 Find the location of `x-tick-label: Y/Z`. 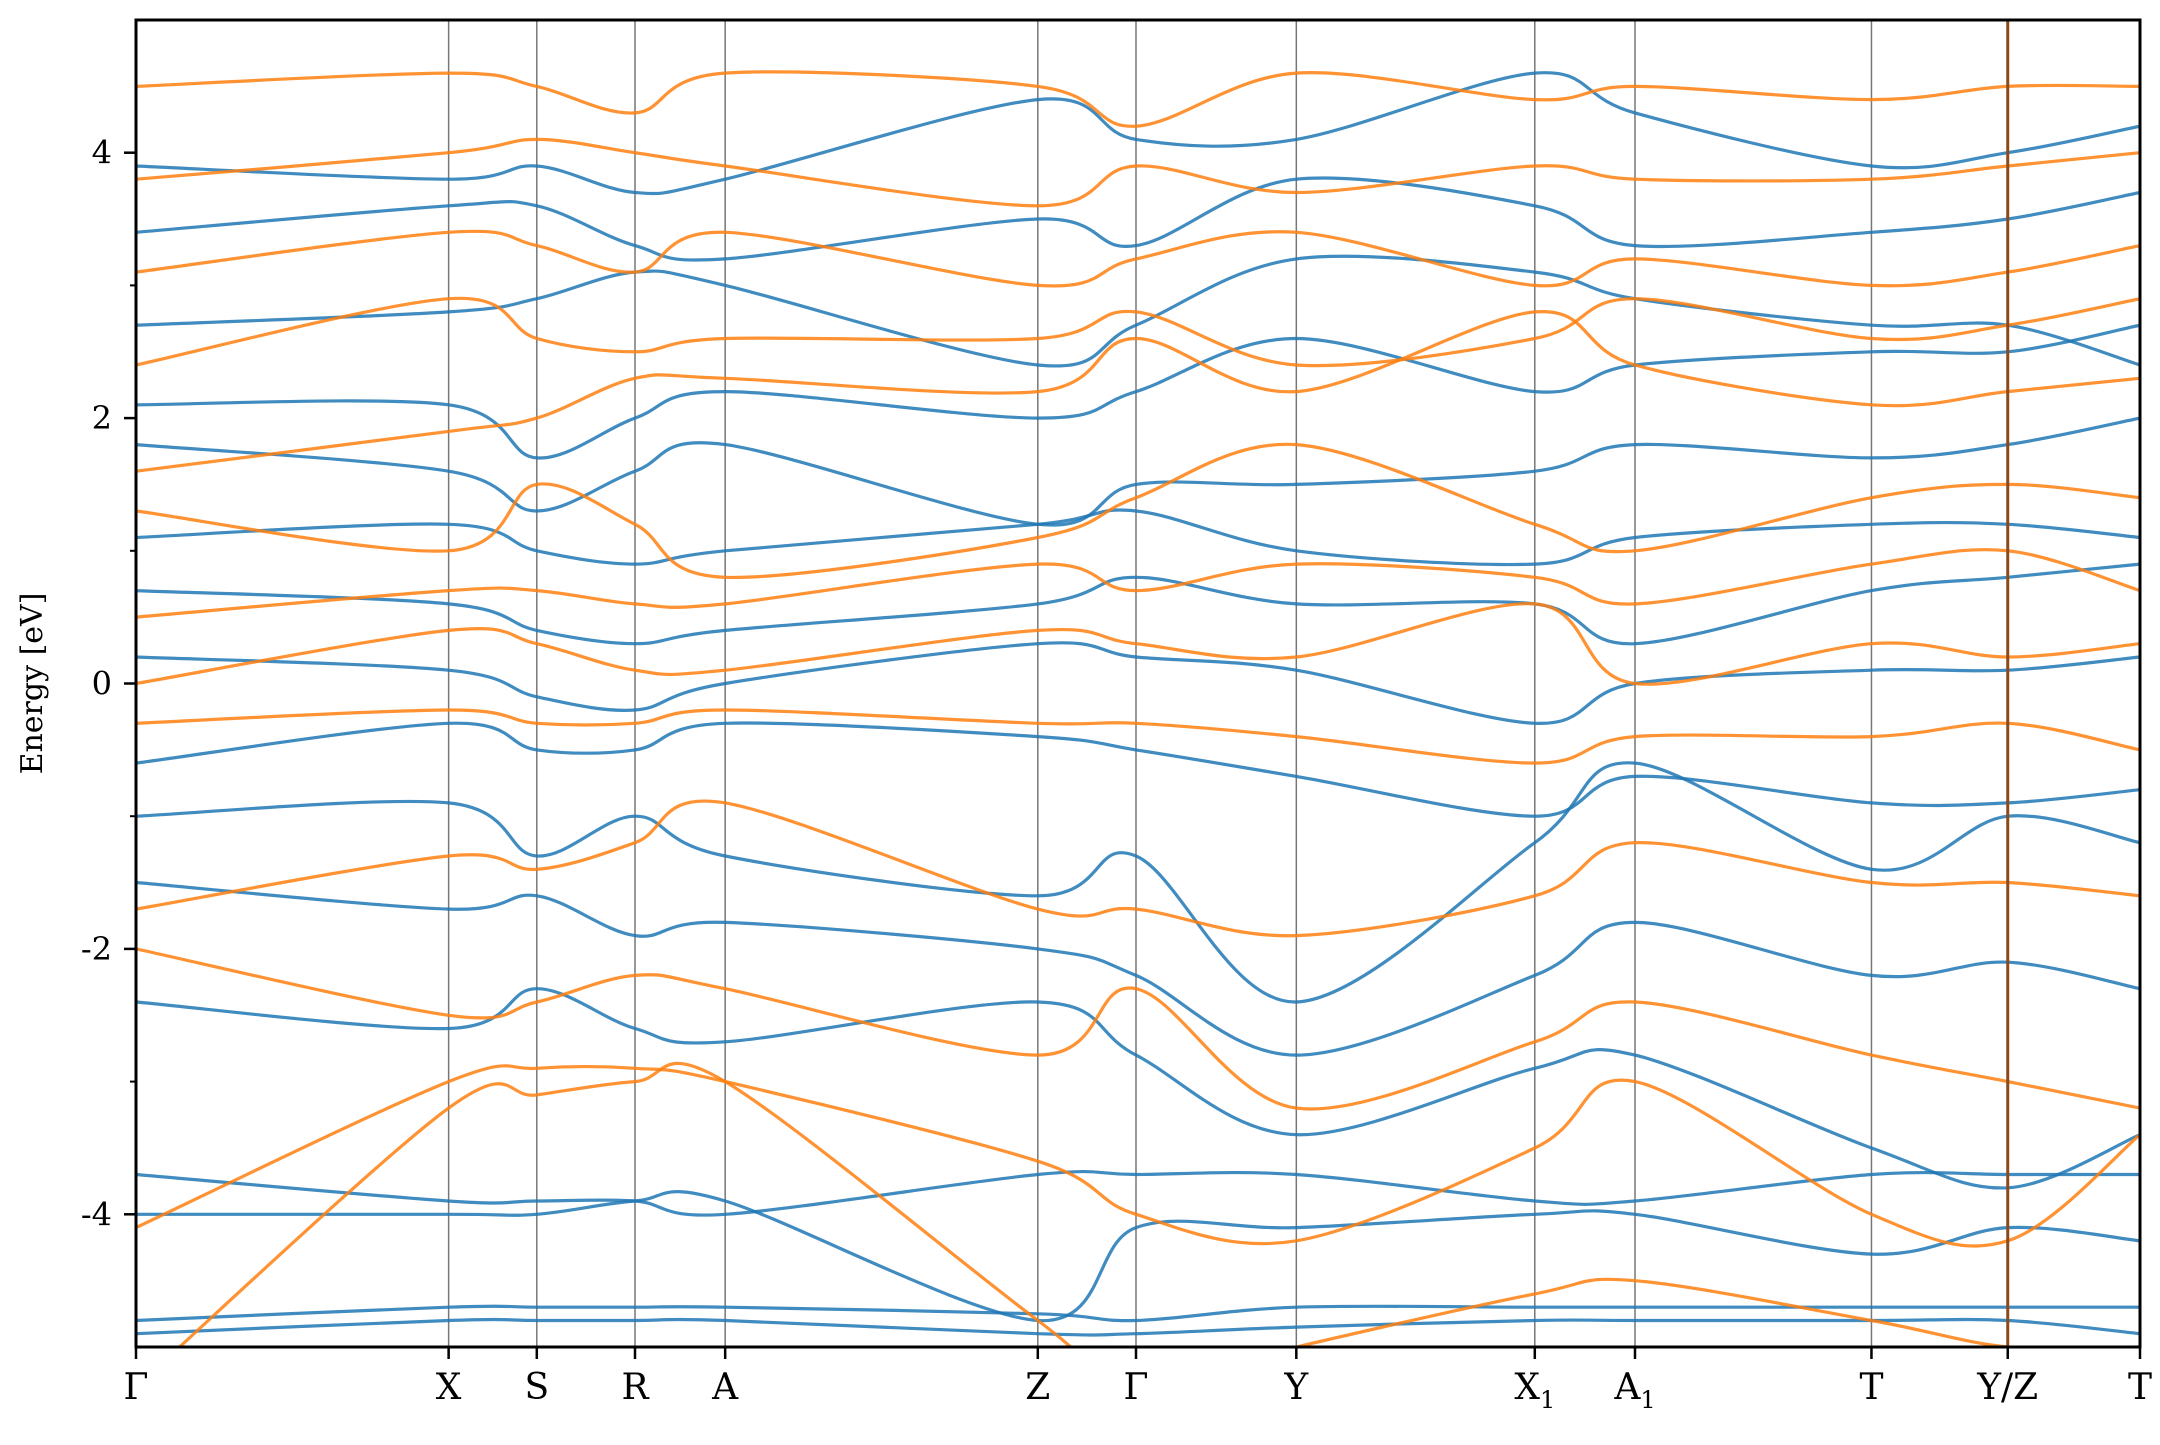

x-tick-label: Y/Z is located at coordinates (2007, 1387).